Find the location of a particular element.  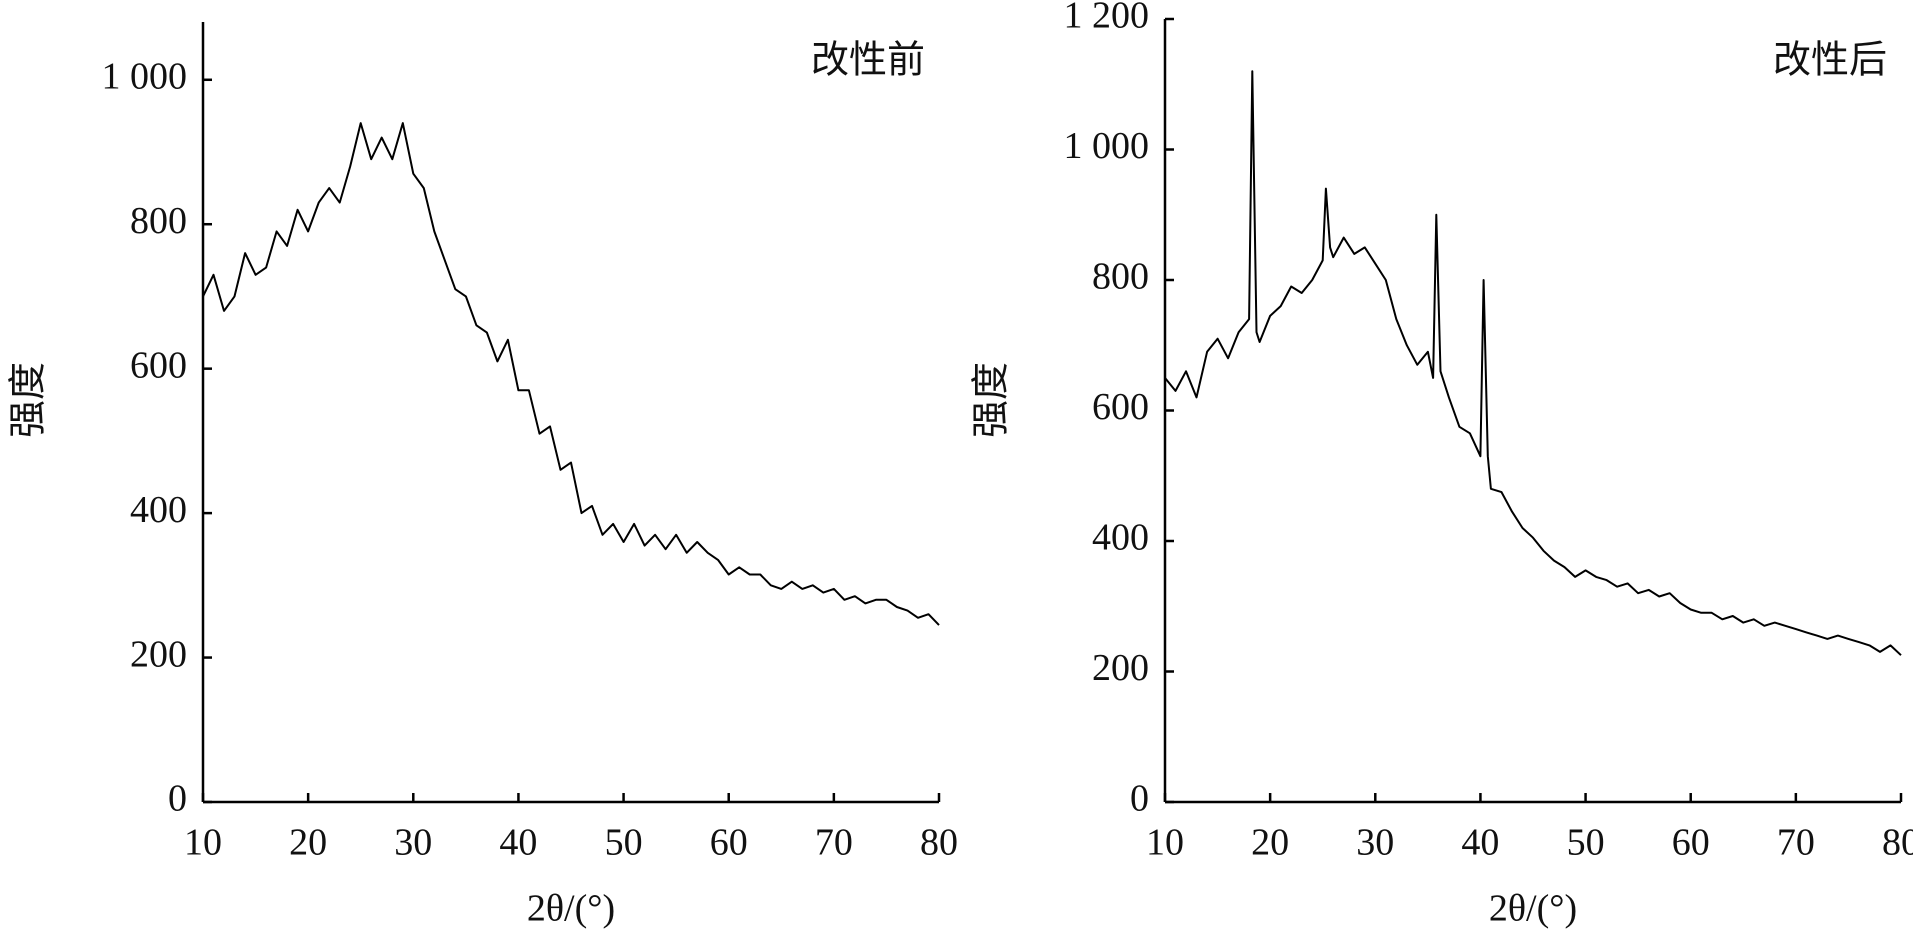

y-tick-label: 1 200 is located at coordinates (1107, 18).